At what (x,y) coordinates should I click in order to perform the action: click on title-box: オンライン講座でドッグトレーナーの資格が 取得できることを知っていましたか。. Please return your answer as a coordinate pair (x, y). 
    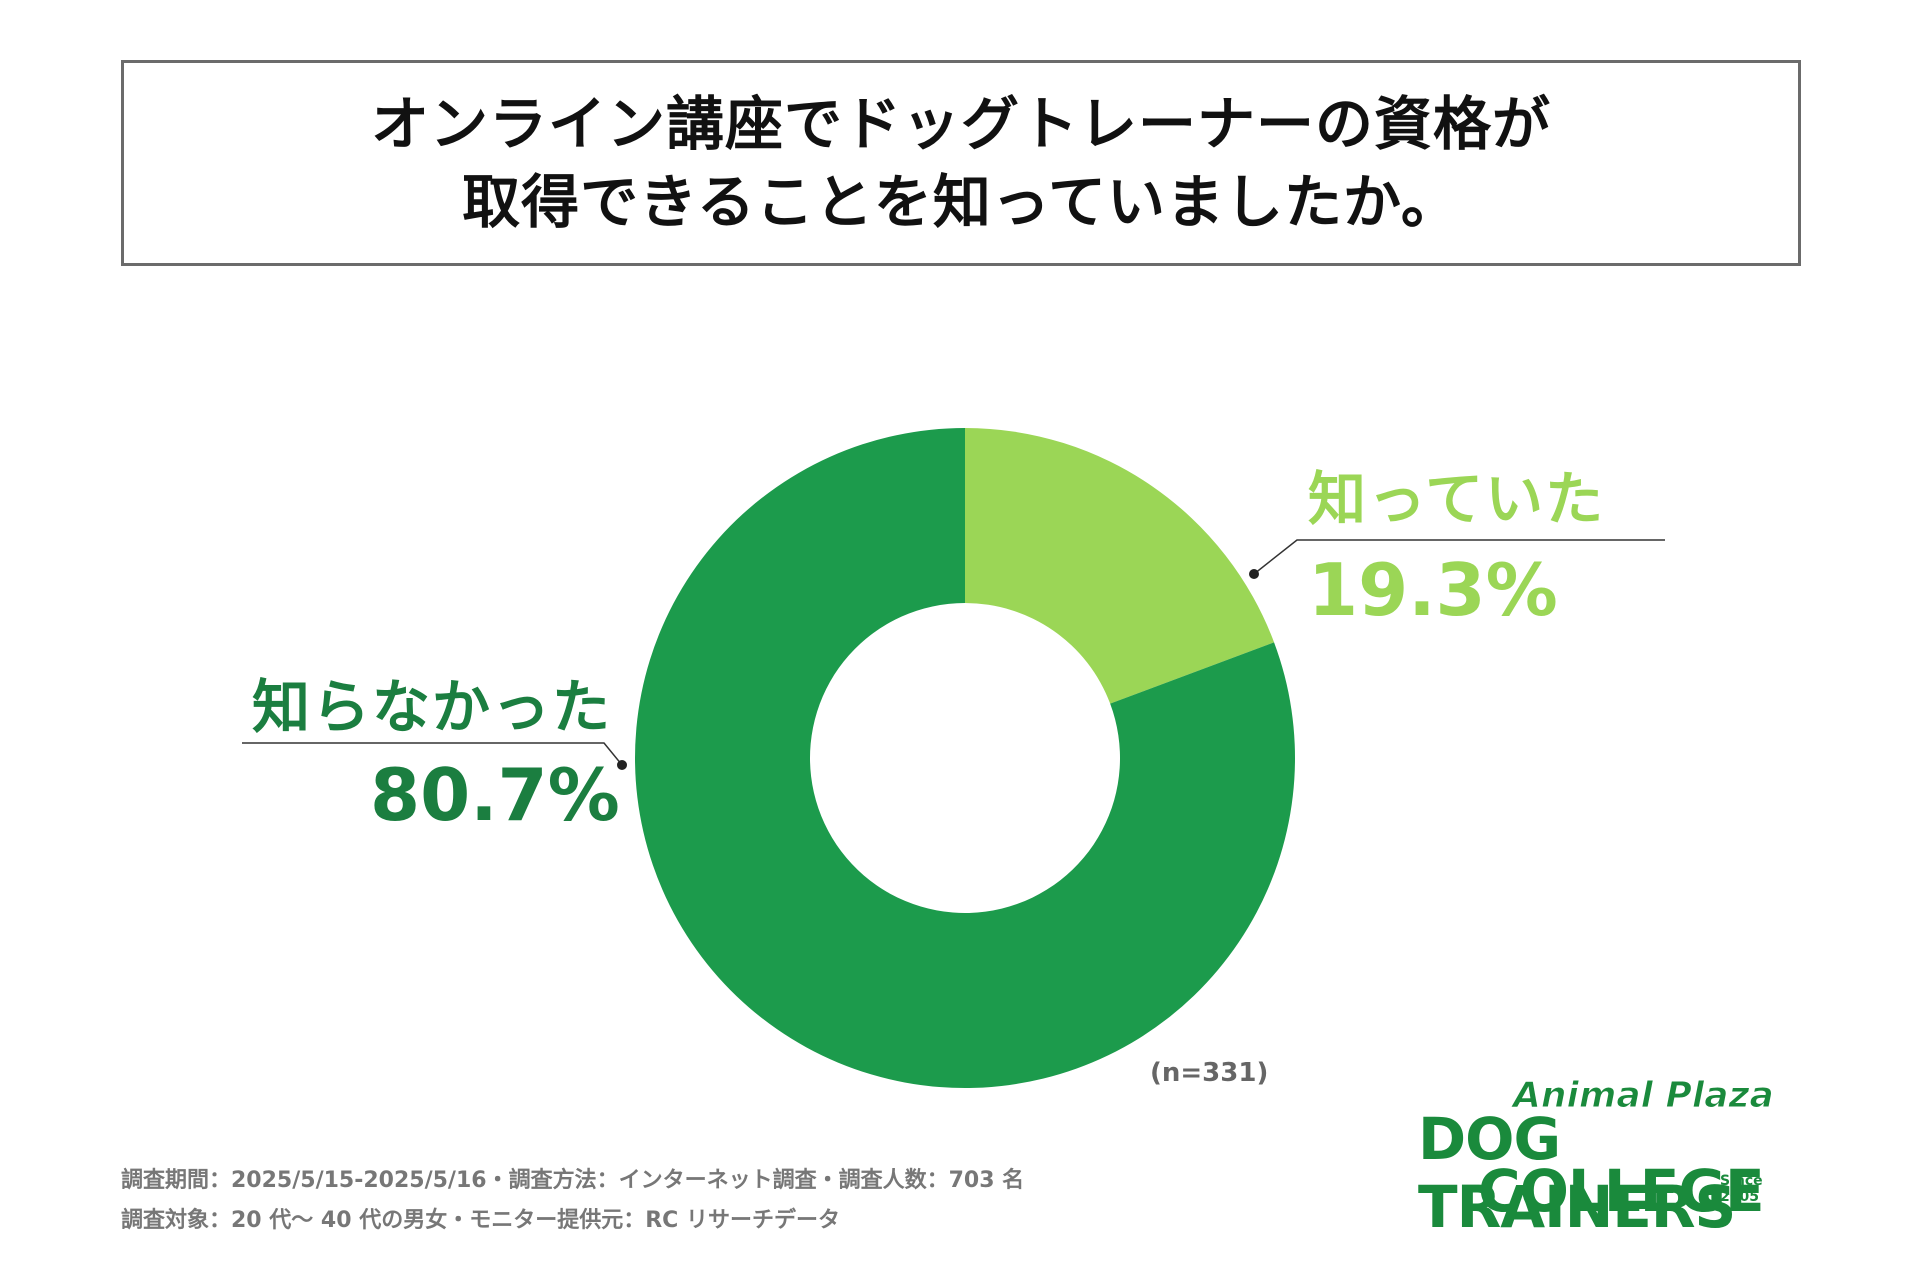
    Looking at the image, I should click on (961, 163).